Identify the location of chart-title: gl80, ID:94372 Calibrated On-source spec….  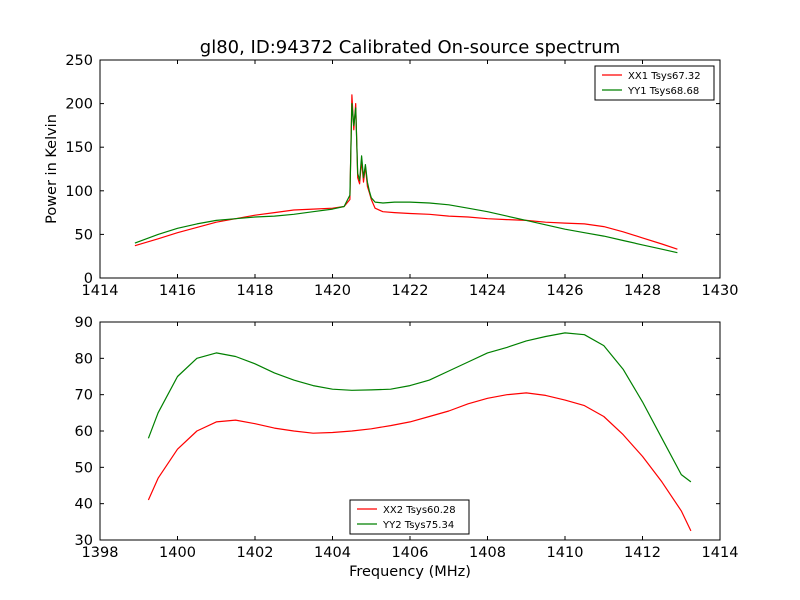
(410, 47).